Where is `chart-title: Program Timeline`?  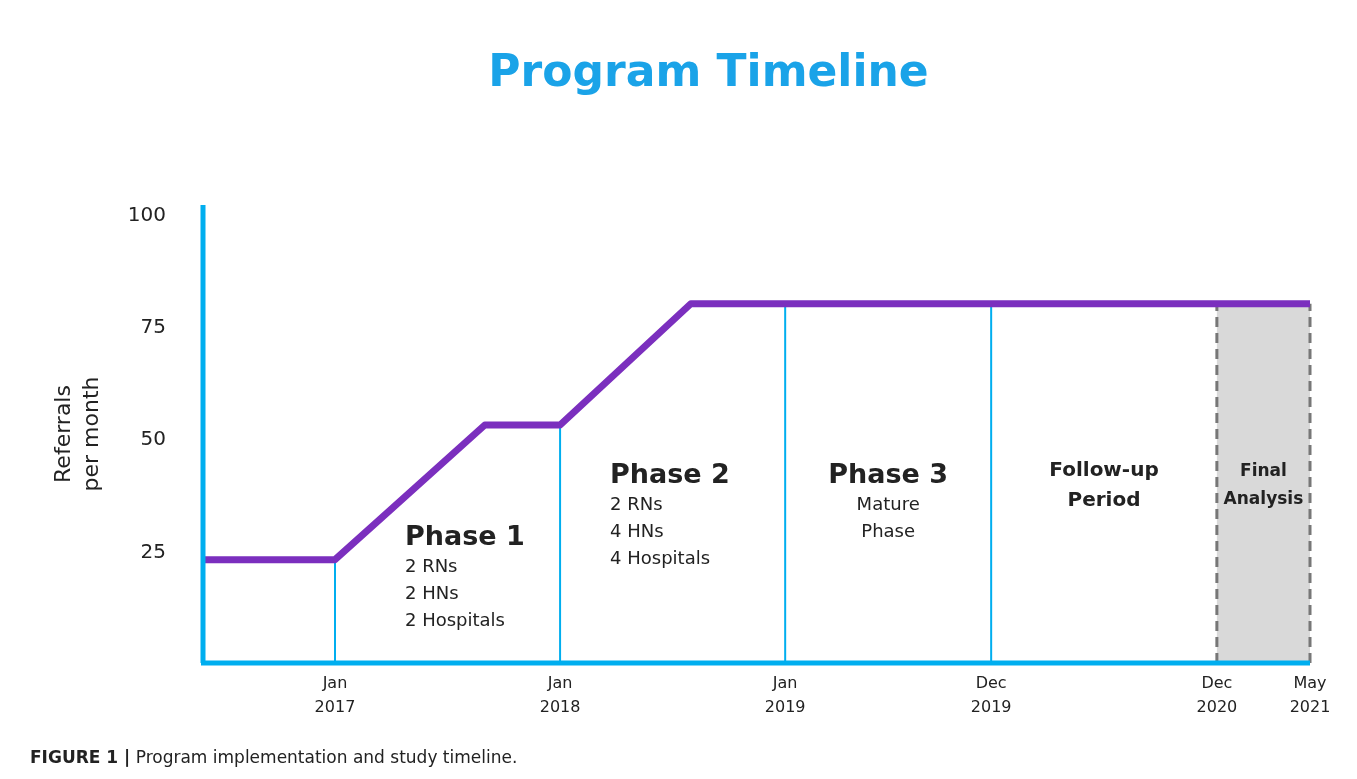
chart-title: Program Timeline is located at coordinates (708, 70).